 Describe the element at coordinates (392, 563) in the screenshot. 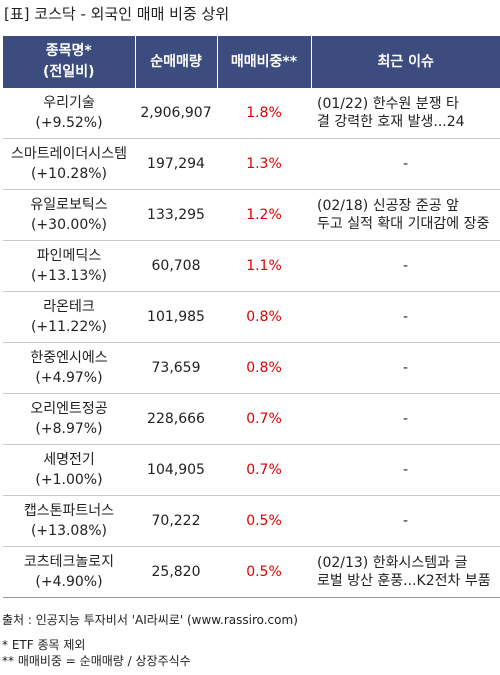

I see `issue-line-1: (02/13) 한화시스템과 글` at that location.